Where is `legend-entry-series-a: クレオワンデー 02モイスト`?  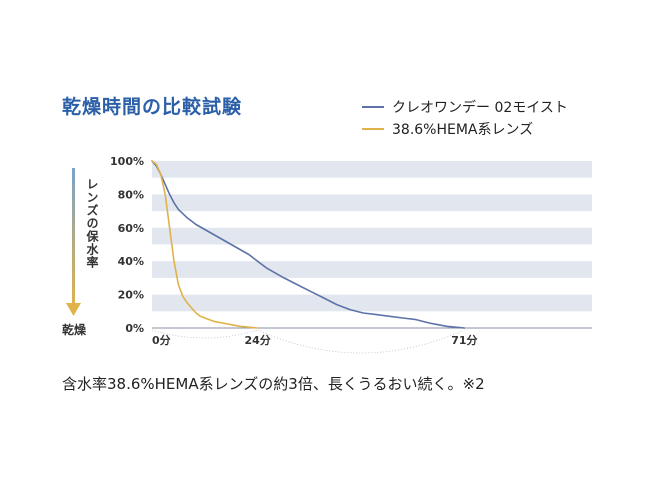
legend-entry-series-a: クレオワンデー 02モイスト is located at coordinates (465, 107).